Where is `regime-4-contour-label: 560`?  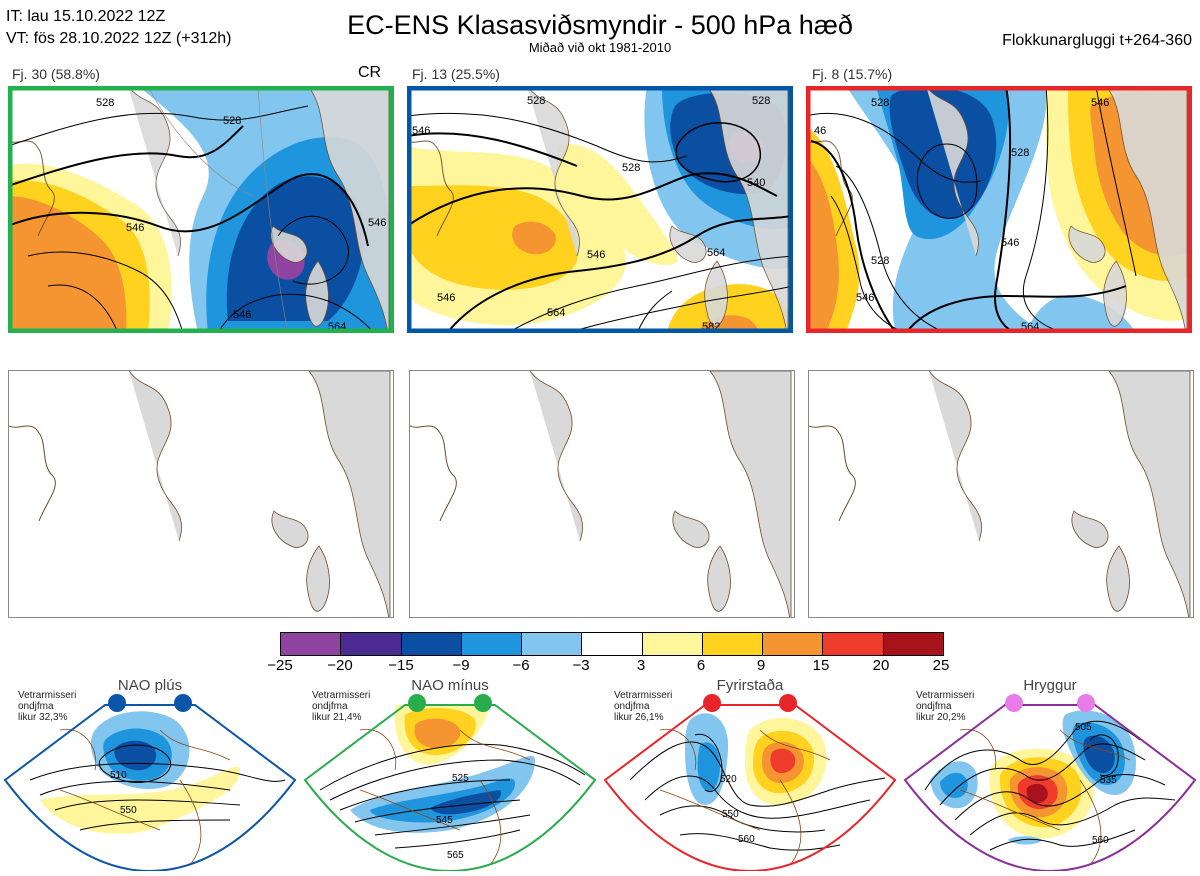
regime-4-contour-label: 560 is located at coordinates (1100, 840).